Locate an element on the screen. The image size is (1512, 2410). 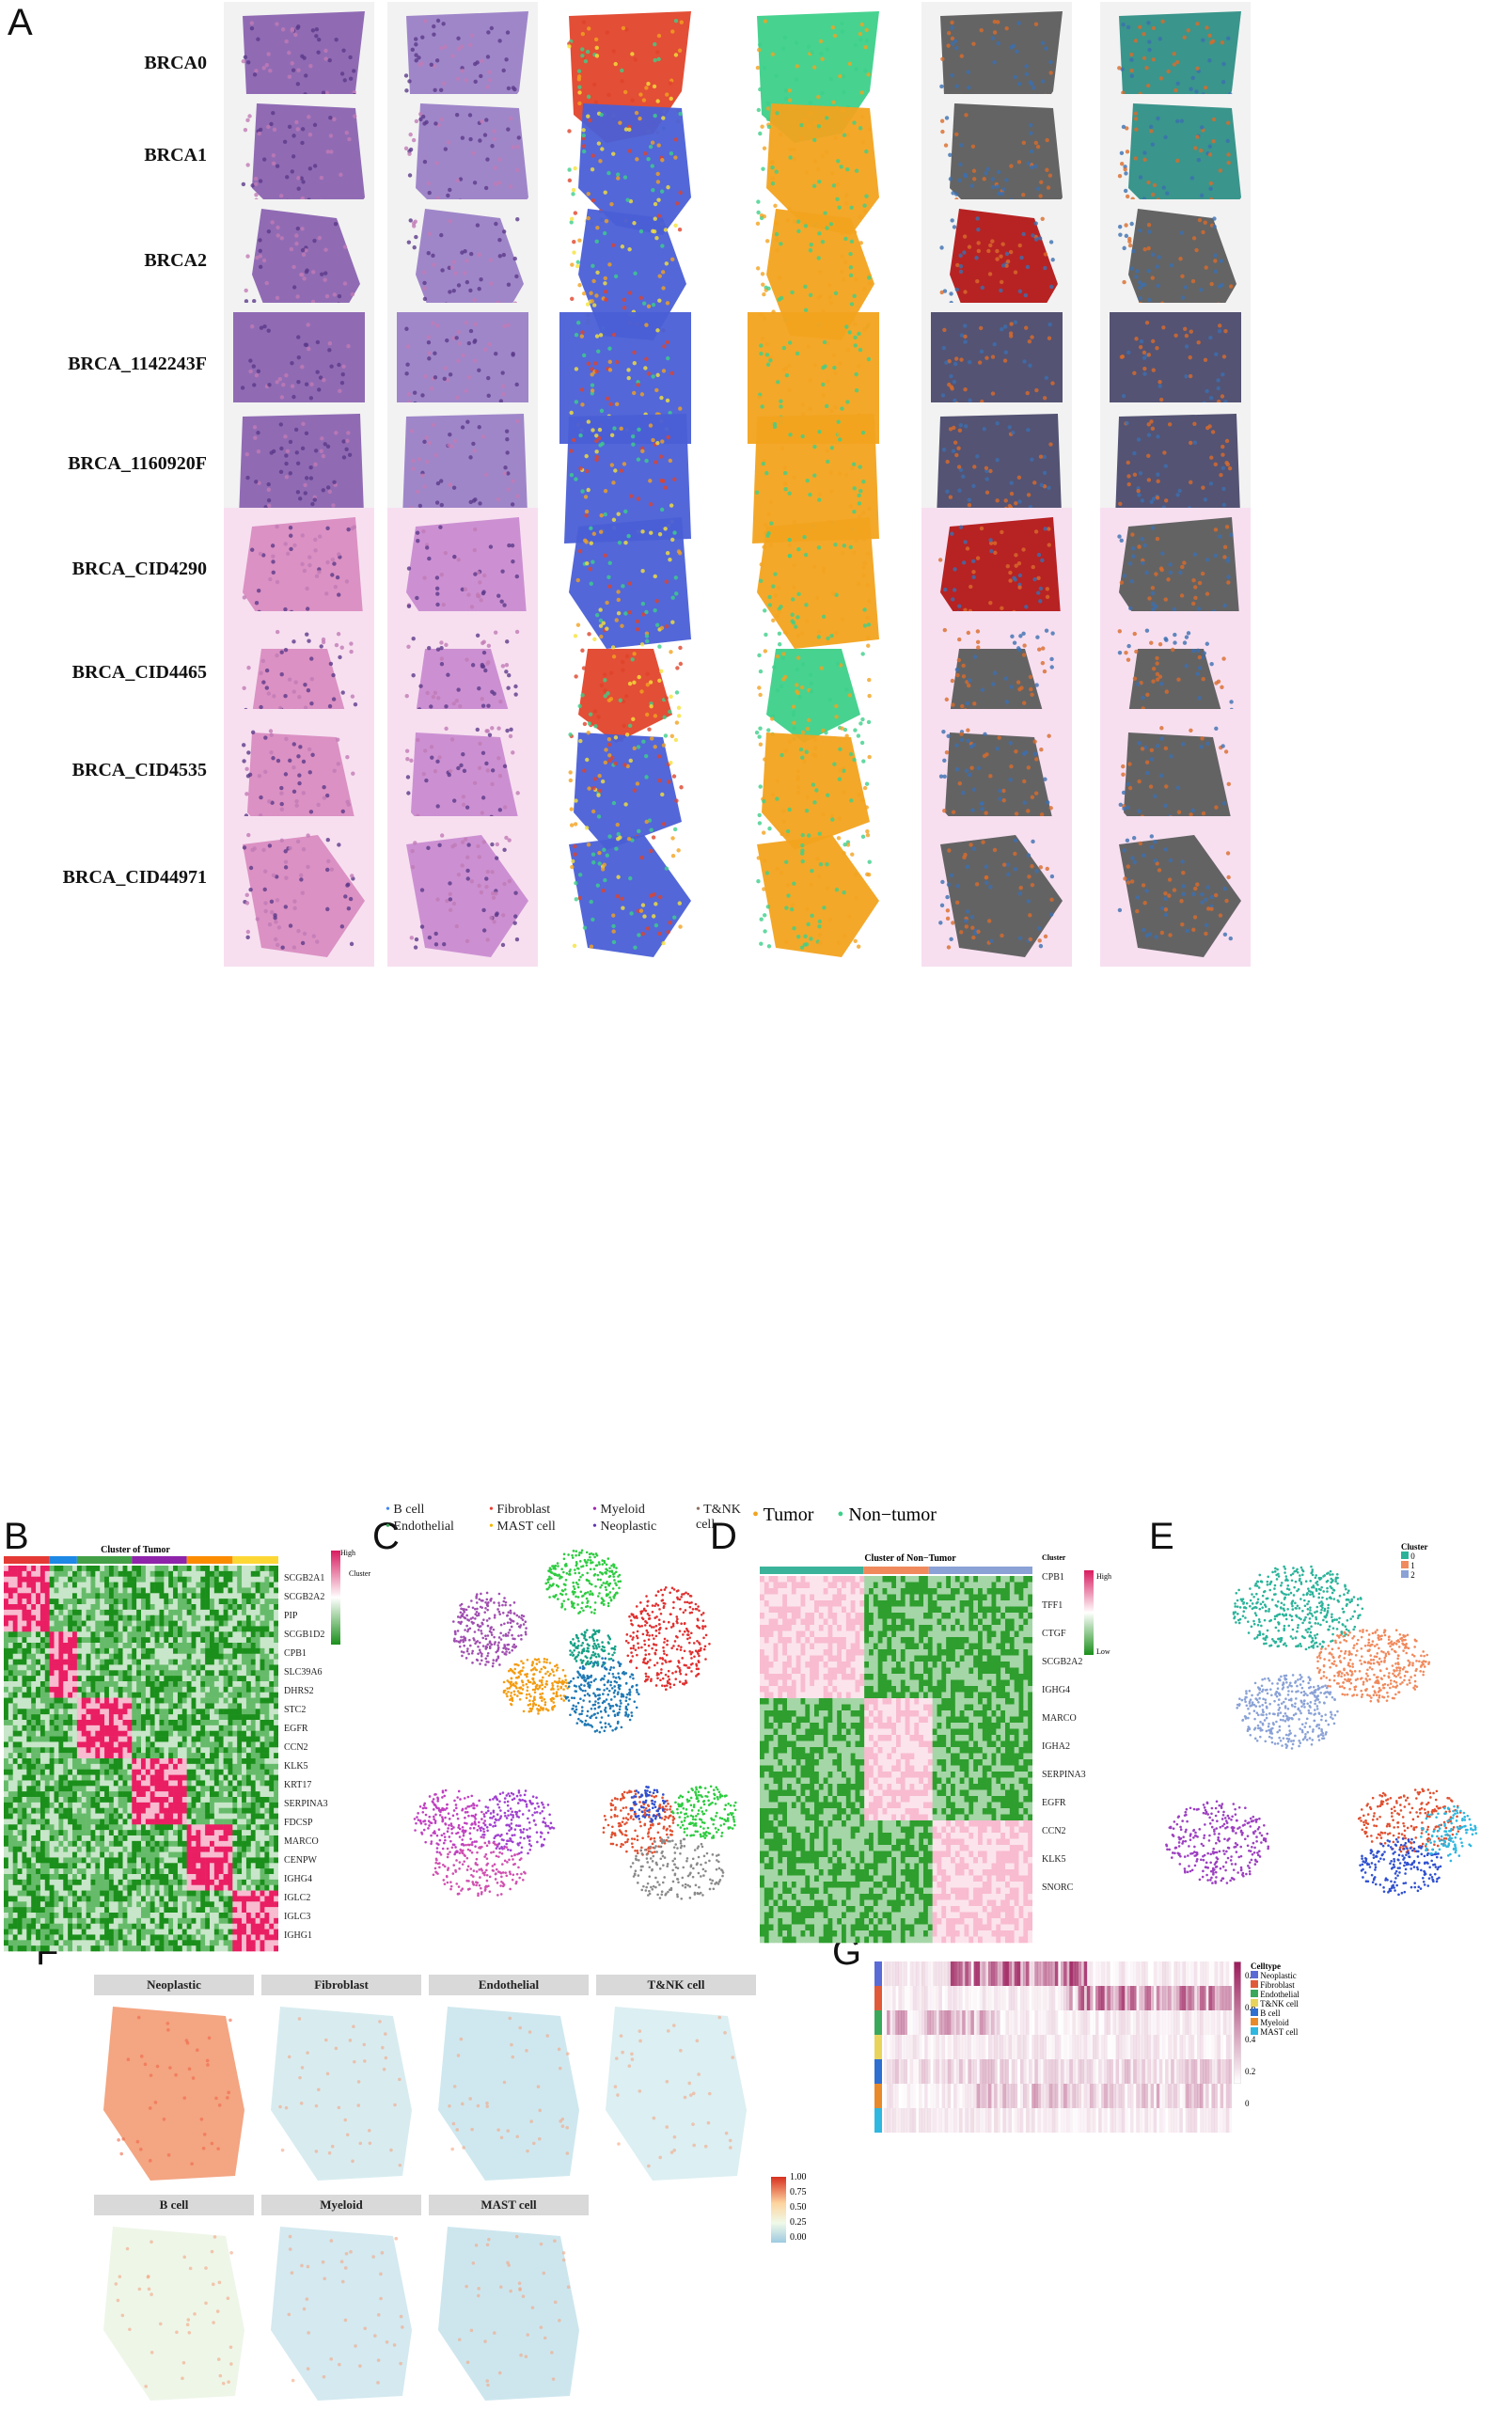
gene-label: PIP is located at coordinates (290, 1616).